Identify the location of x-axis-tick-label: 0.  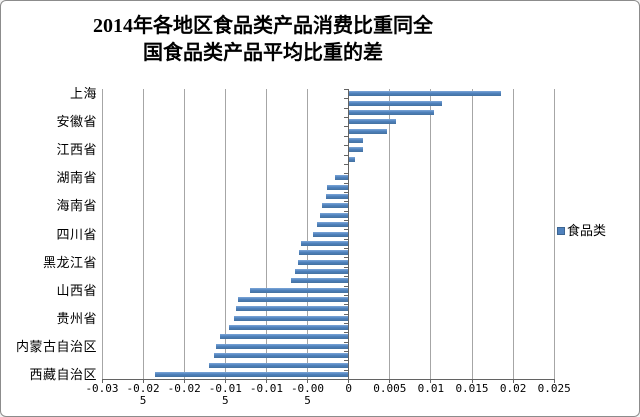
(348, 388).